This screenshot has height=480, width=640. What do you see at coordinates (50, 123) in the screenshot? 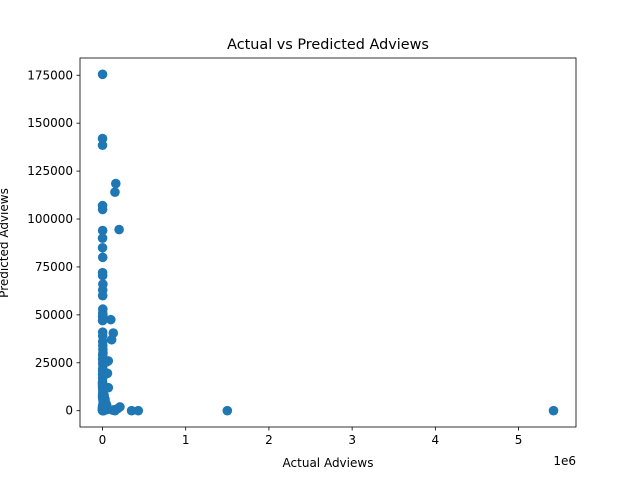
I see `y-tick-label: 150000` at bounding box center [50, 123].